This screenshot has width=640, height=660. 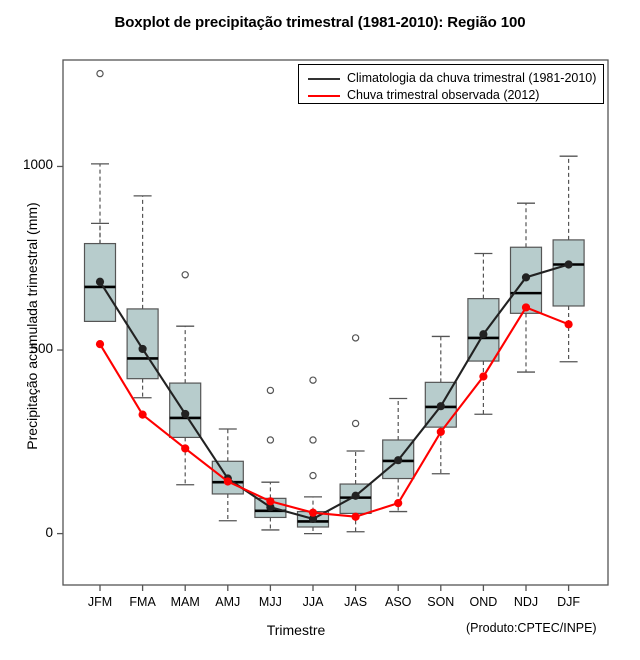 What do you see at coordinates (443, 95) in the screenshot?
I see `legend-label: Chuva trimestral observada (2012)` at bounding box center [443, 95].